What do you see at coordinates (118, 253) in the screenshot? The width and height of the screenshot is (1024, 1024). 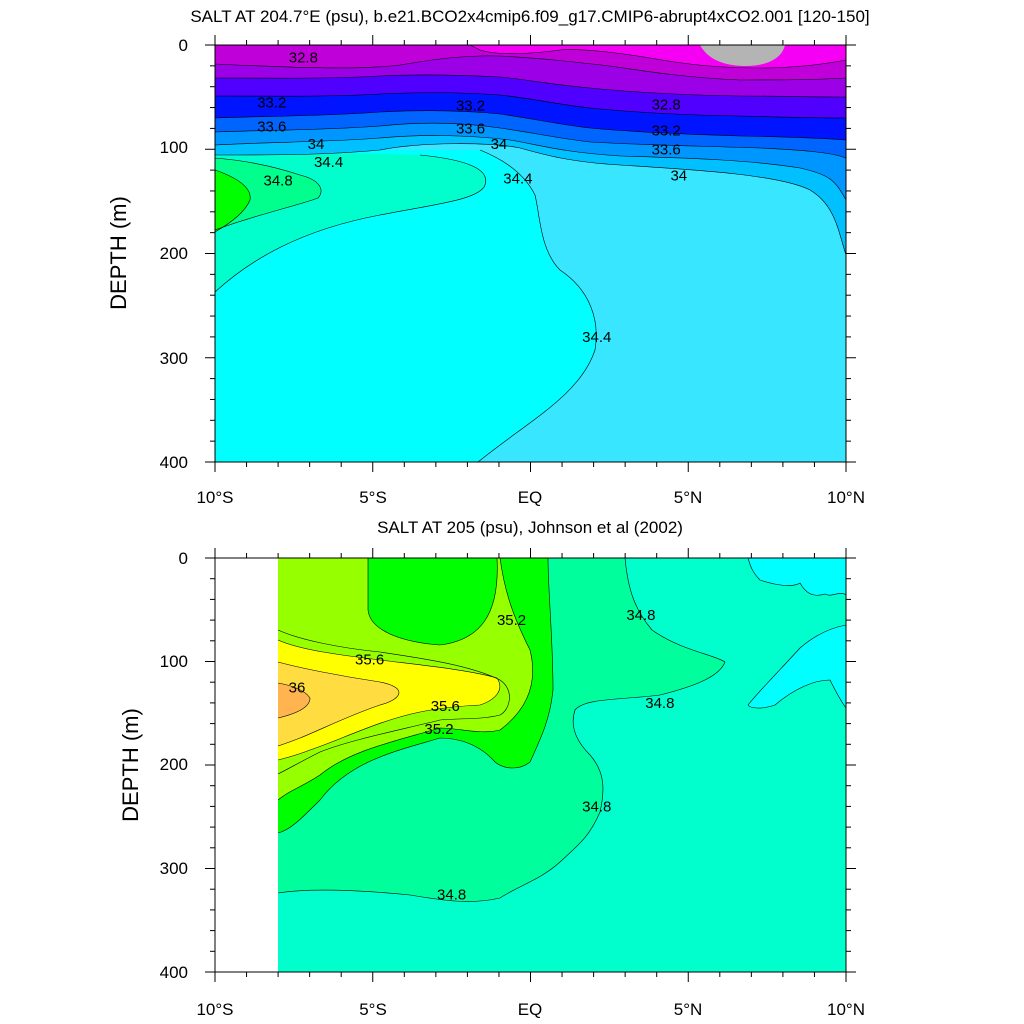 I see `model-y-axis-label: DEPTH (m)` at bounding box center [118, 253].